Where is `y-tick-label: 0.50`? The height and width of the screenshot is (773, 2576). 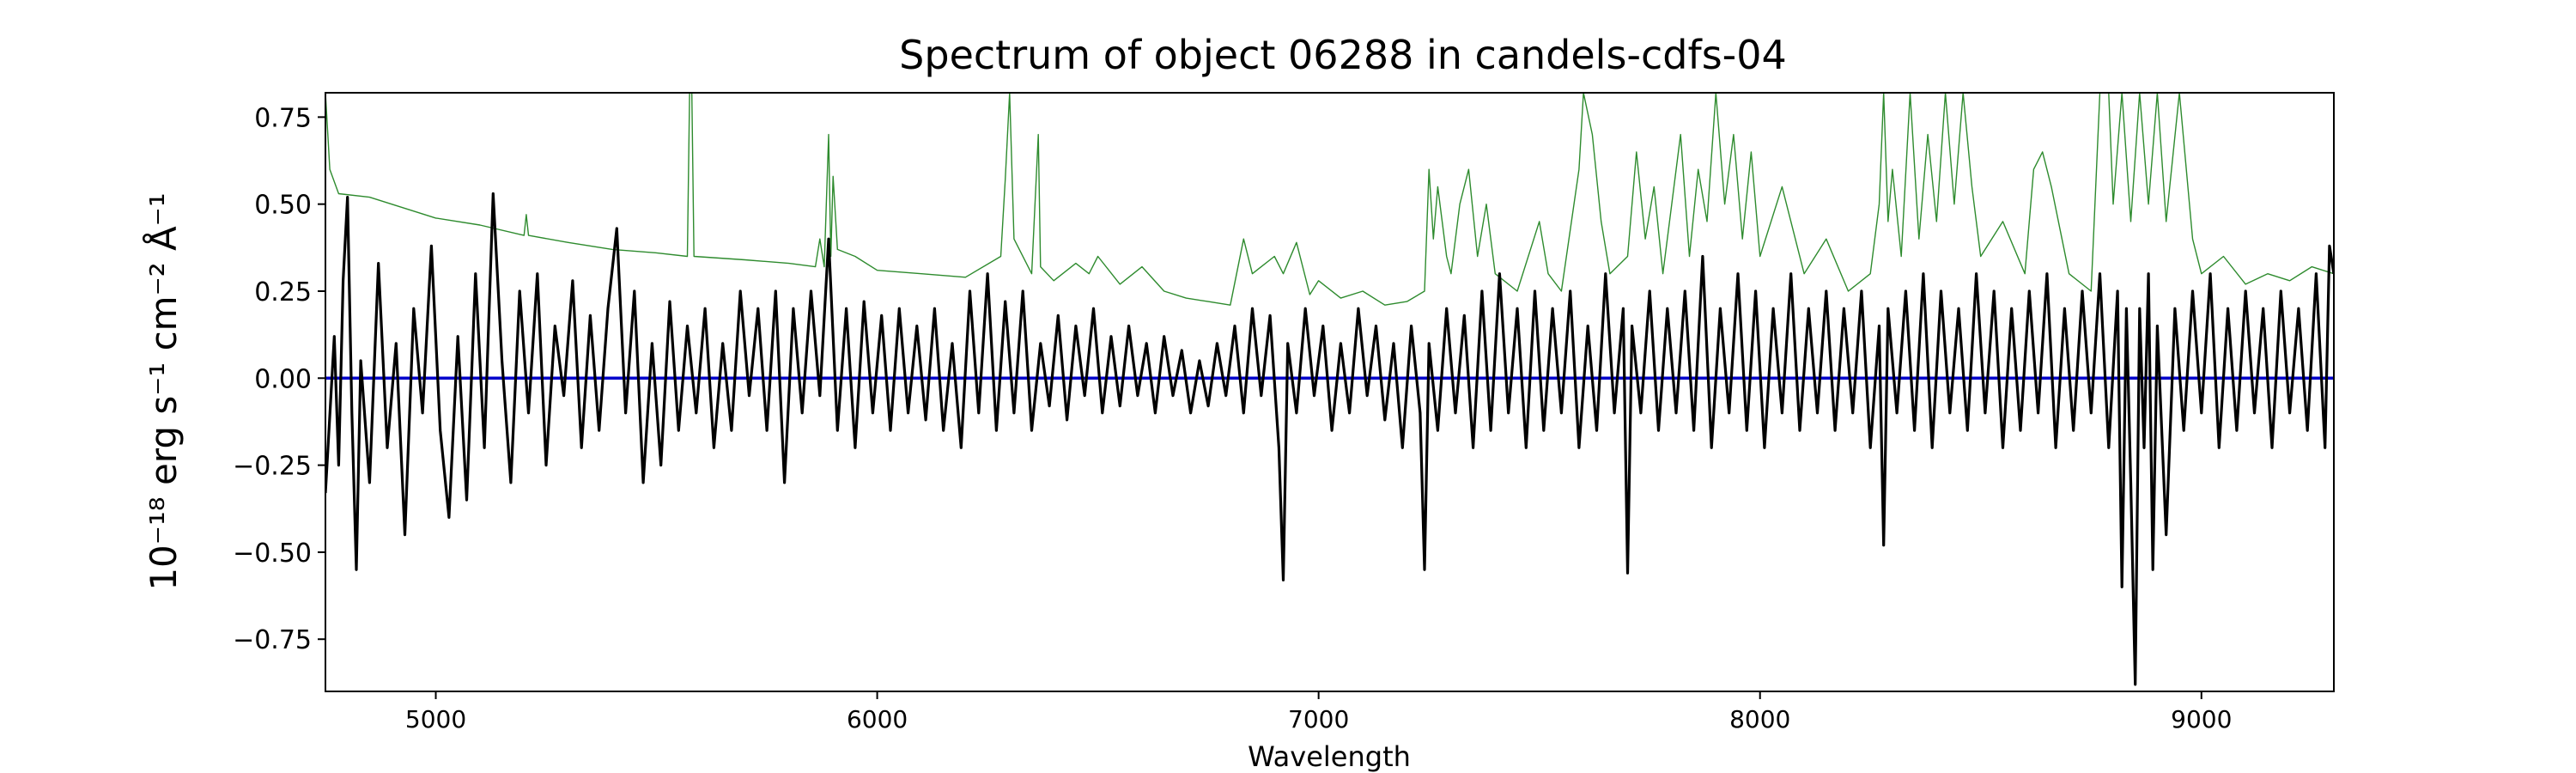 y-tick-label: 0.50 is located at coordinates (283, 206).